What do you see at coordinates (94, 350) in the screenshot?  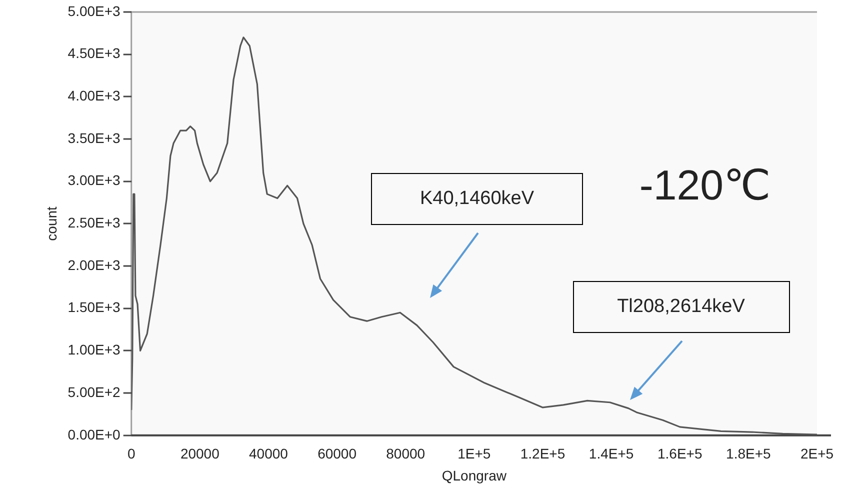 I see `y-tick-label: 1.00E+3` at bounding box center [94, 350].